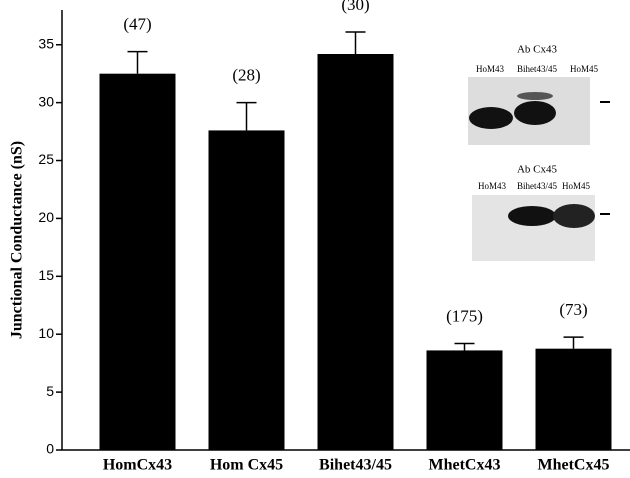  I want to click on x-tick-label: MhetCx45, so click(574, 465).